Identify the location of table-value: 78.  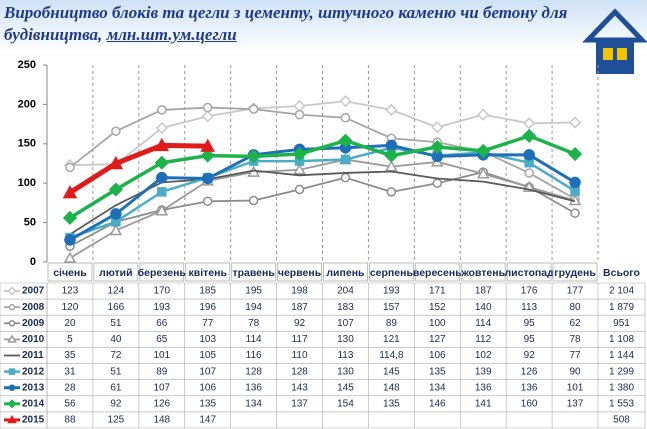
(575, 339).